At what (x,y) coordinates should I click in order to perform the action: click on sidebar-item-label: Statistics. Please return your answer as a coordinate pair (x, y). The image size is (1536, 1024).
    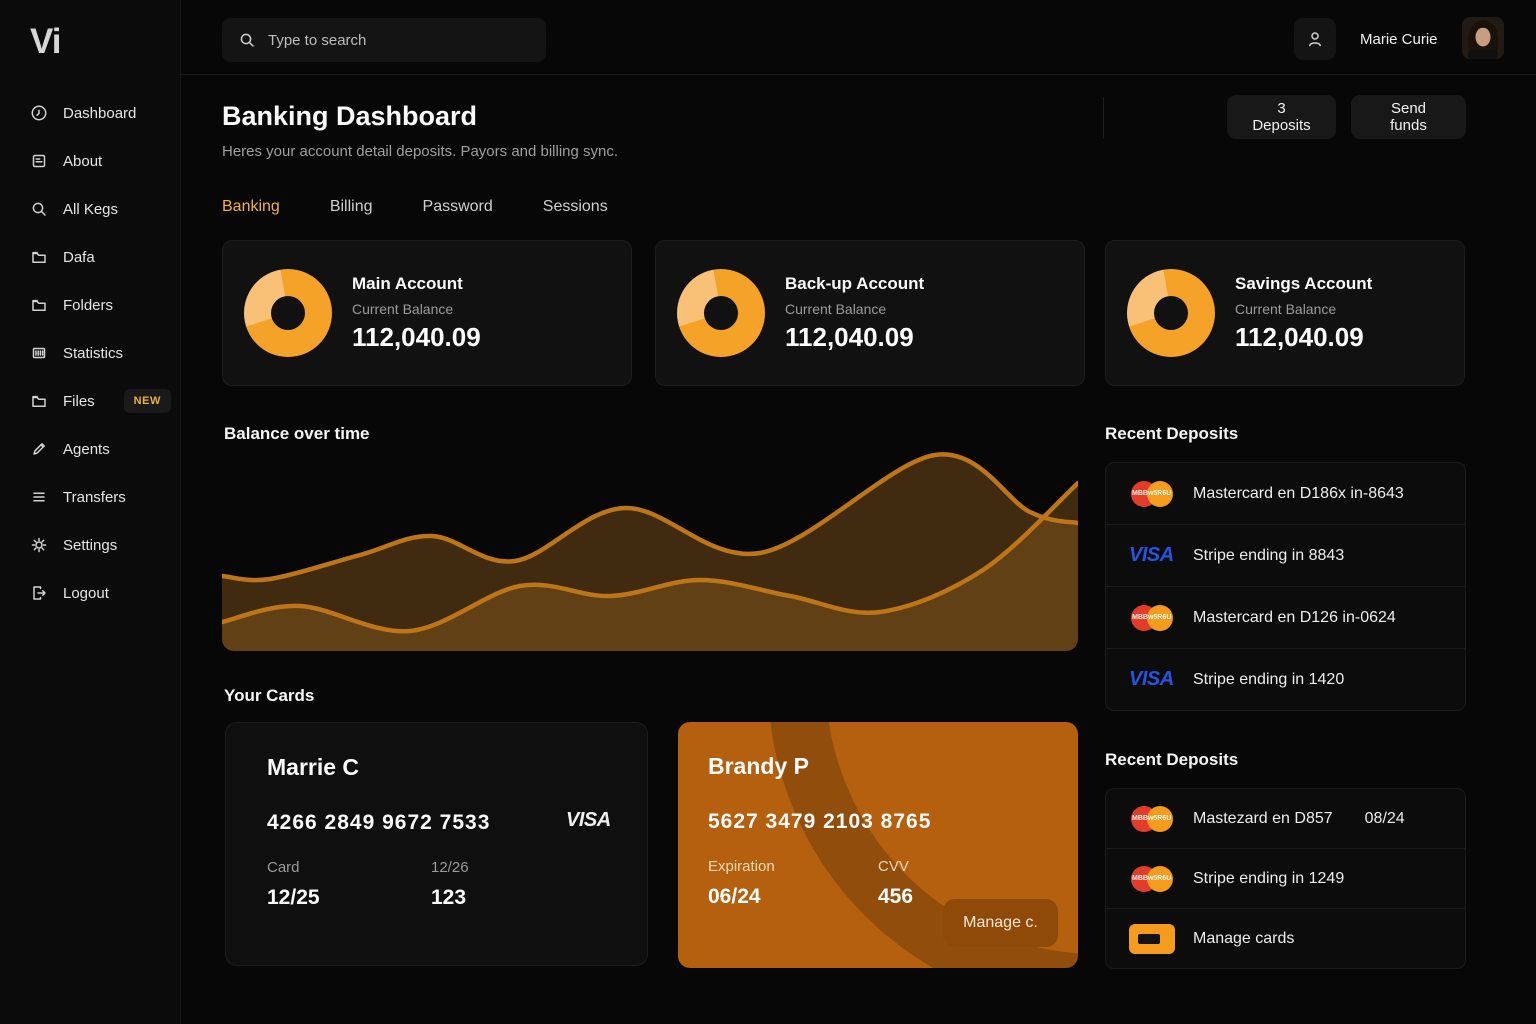
    Looking at the image, I should click on (93, 353).